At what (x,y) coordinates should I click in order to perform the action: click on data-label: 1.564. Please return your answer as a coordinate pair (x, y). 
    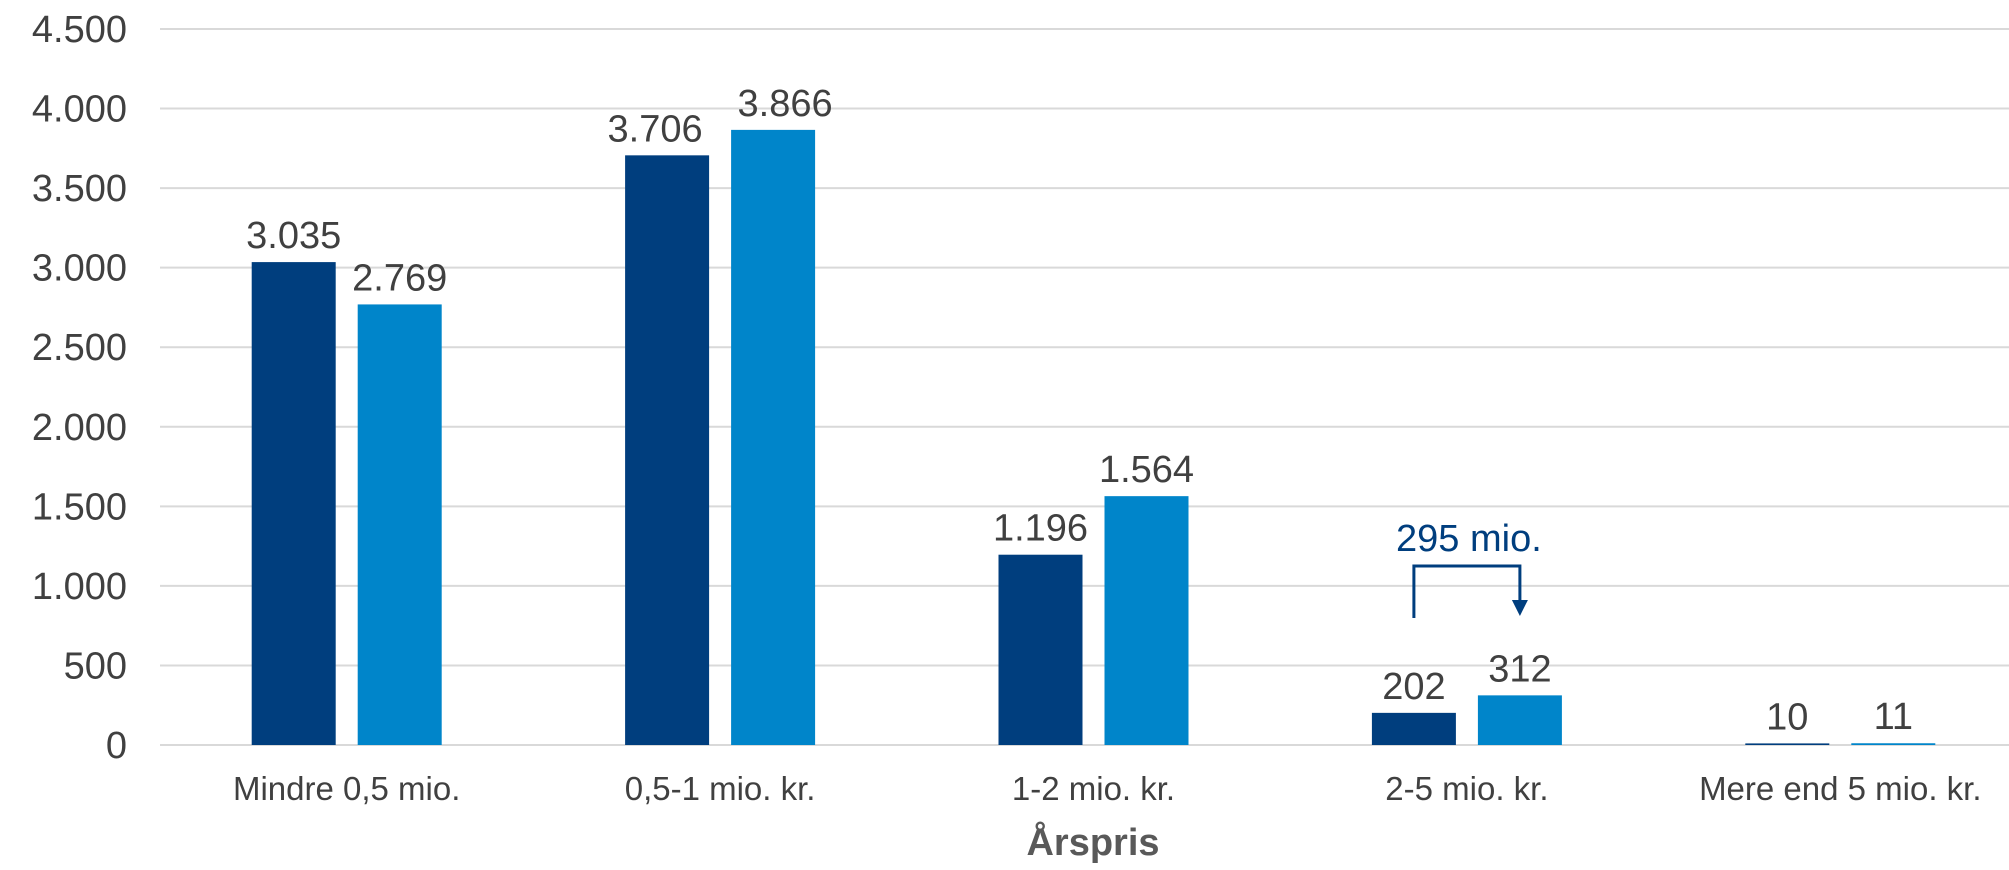
    Looking at the image, I should click on (1146, 470).